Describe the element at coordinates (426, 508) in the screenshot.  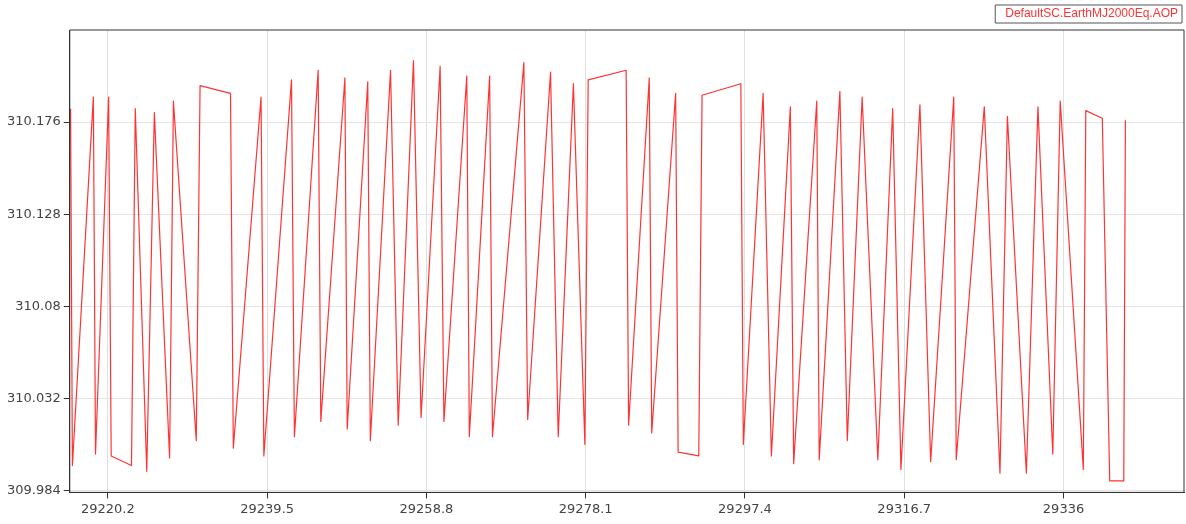
I see `x-tick-label: 29258.8` at that location.